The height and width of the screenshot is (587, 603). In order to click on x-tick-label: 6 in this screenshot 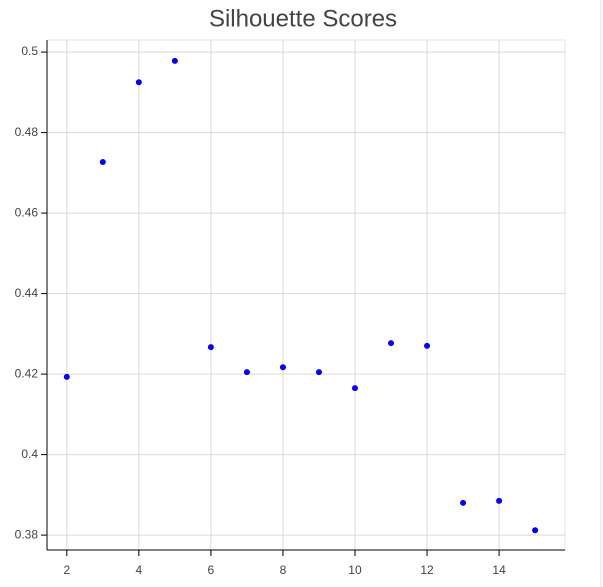, I will do `click(211, 570)`.